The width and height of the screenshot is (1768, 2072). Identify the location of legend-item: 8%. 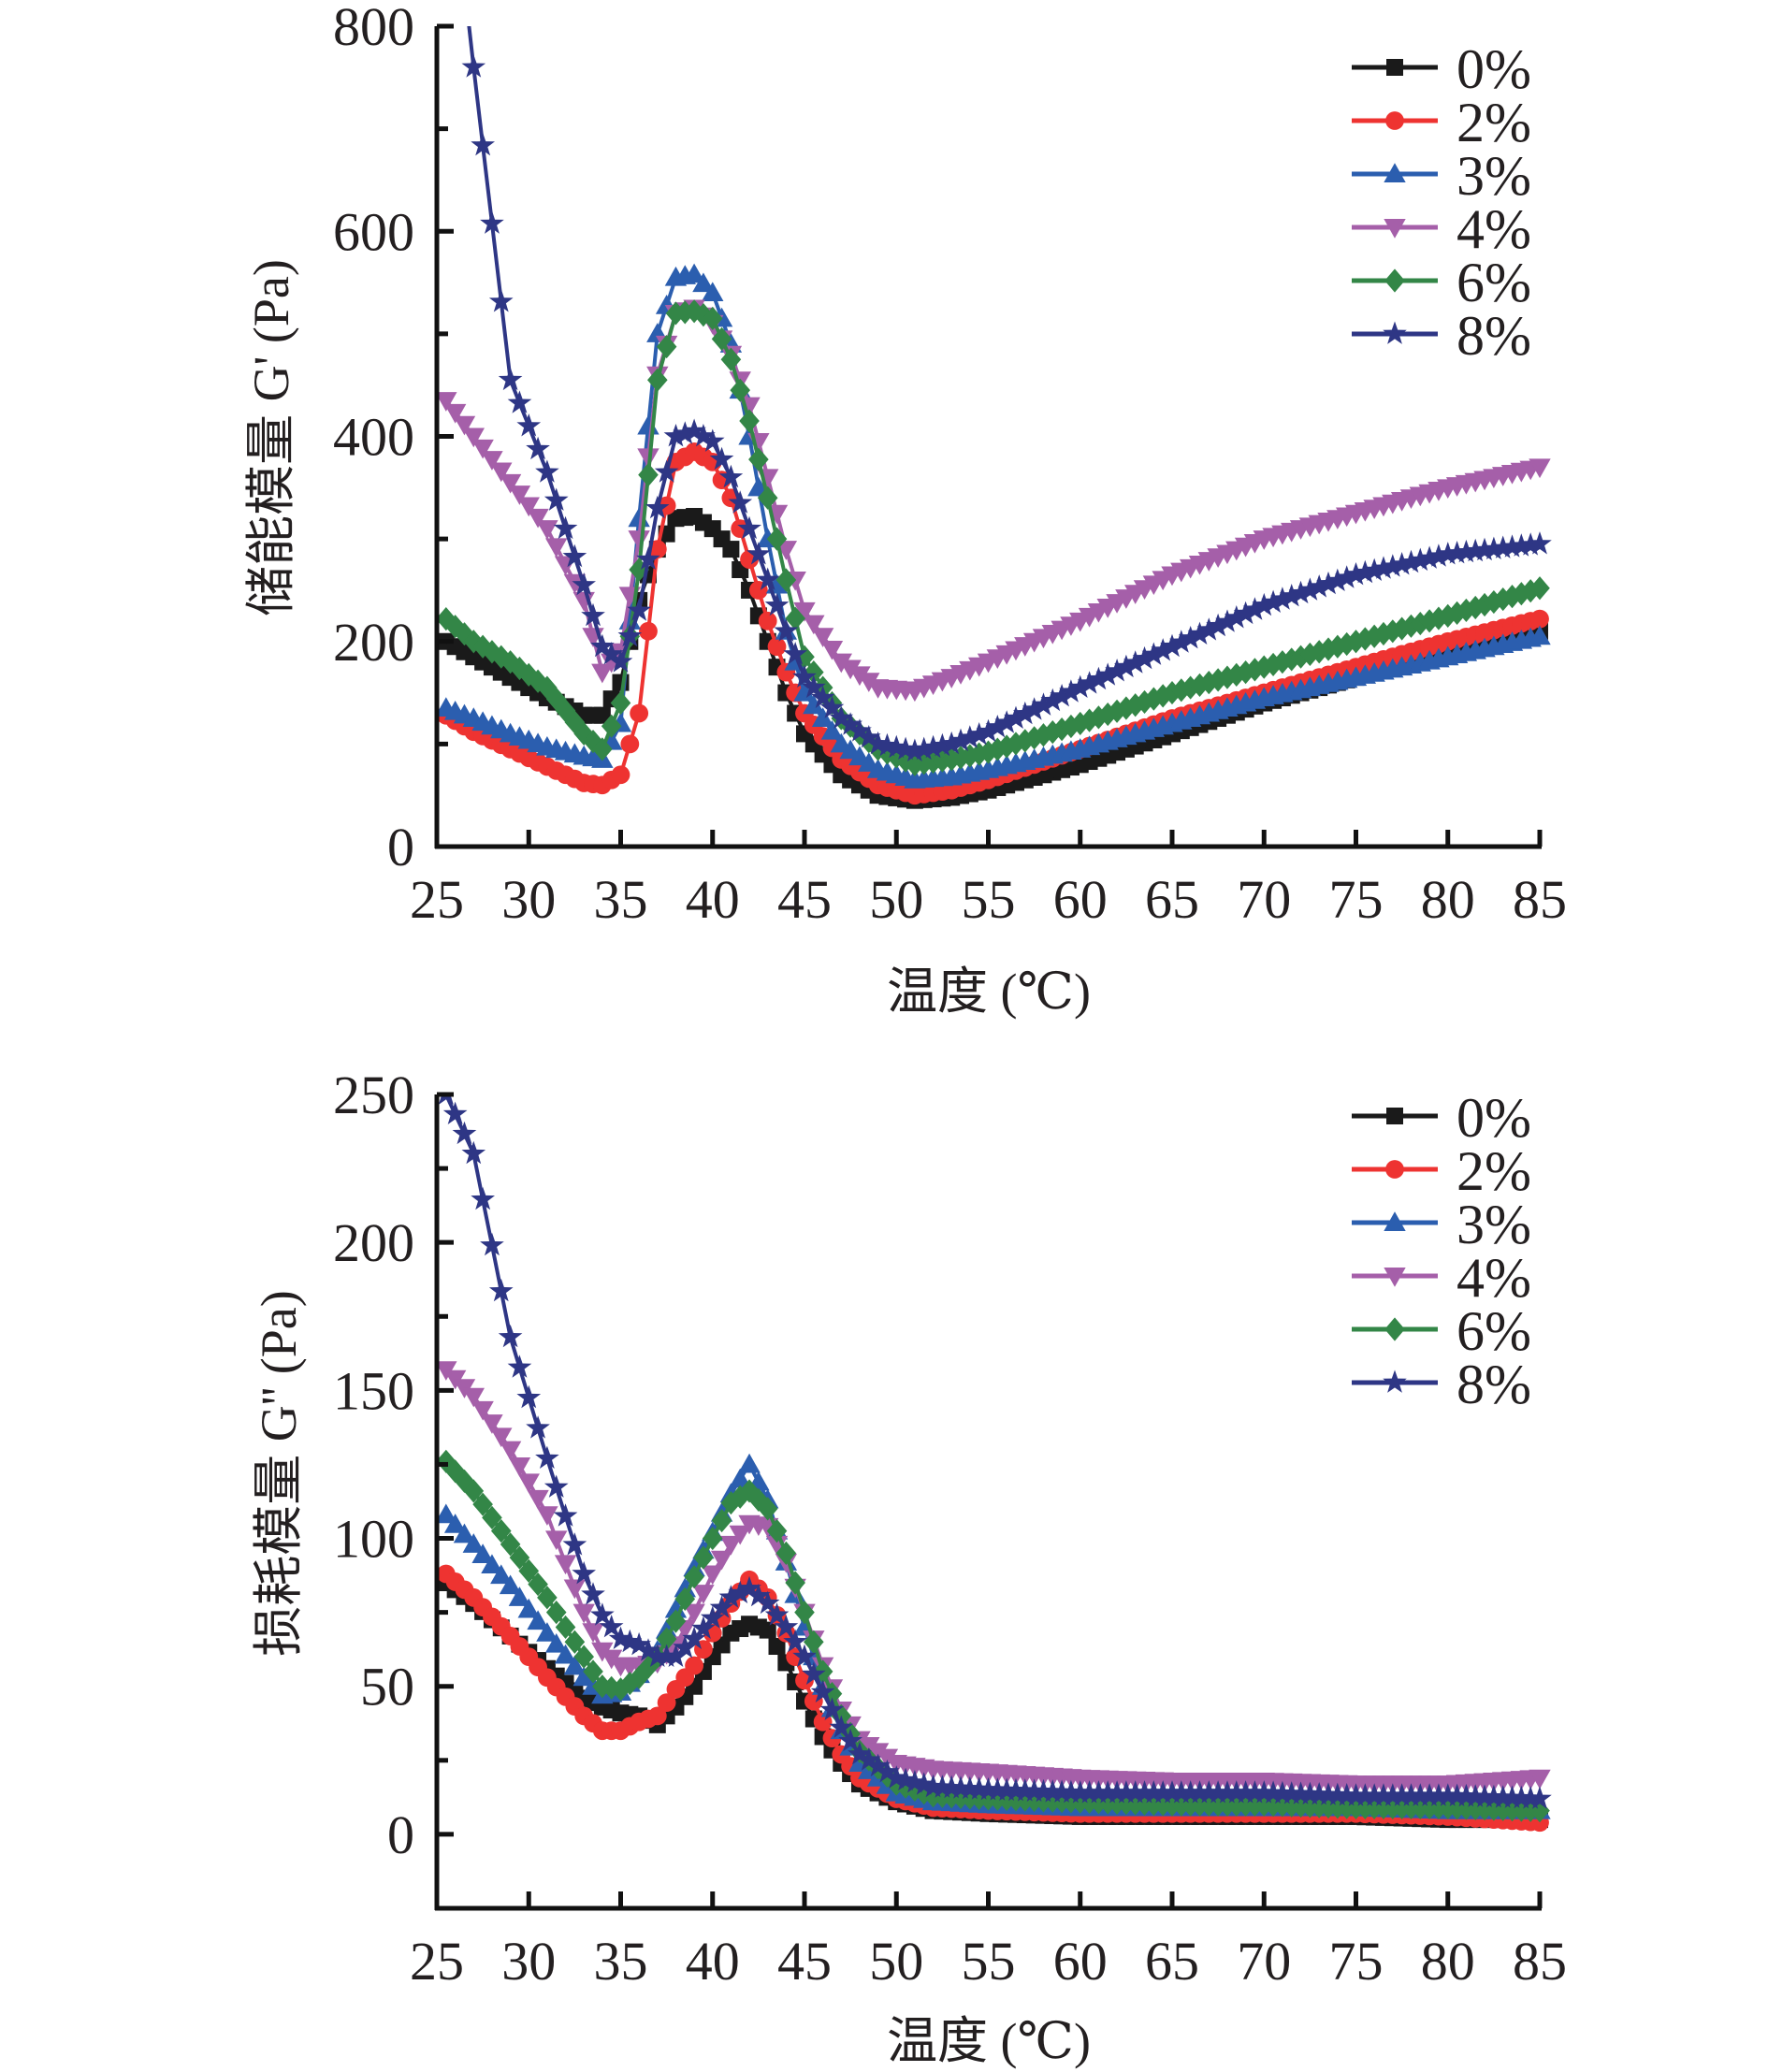
(1441, 336).